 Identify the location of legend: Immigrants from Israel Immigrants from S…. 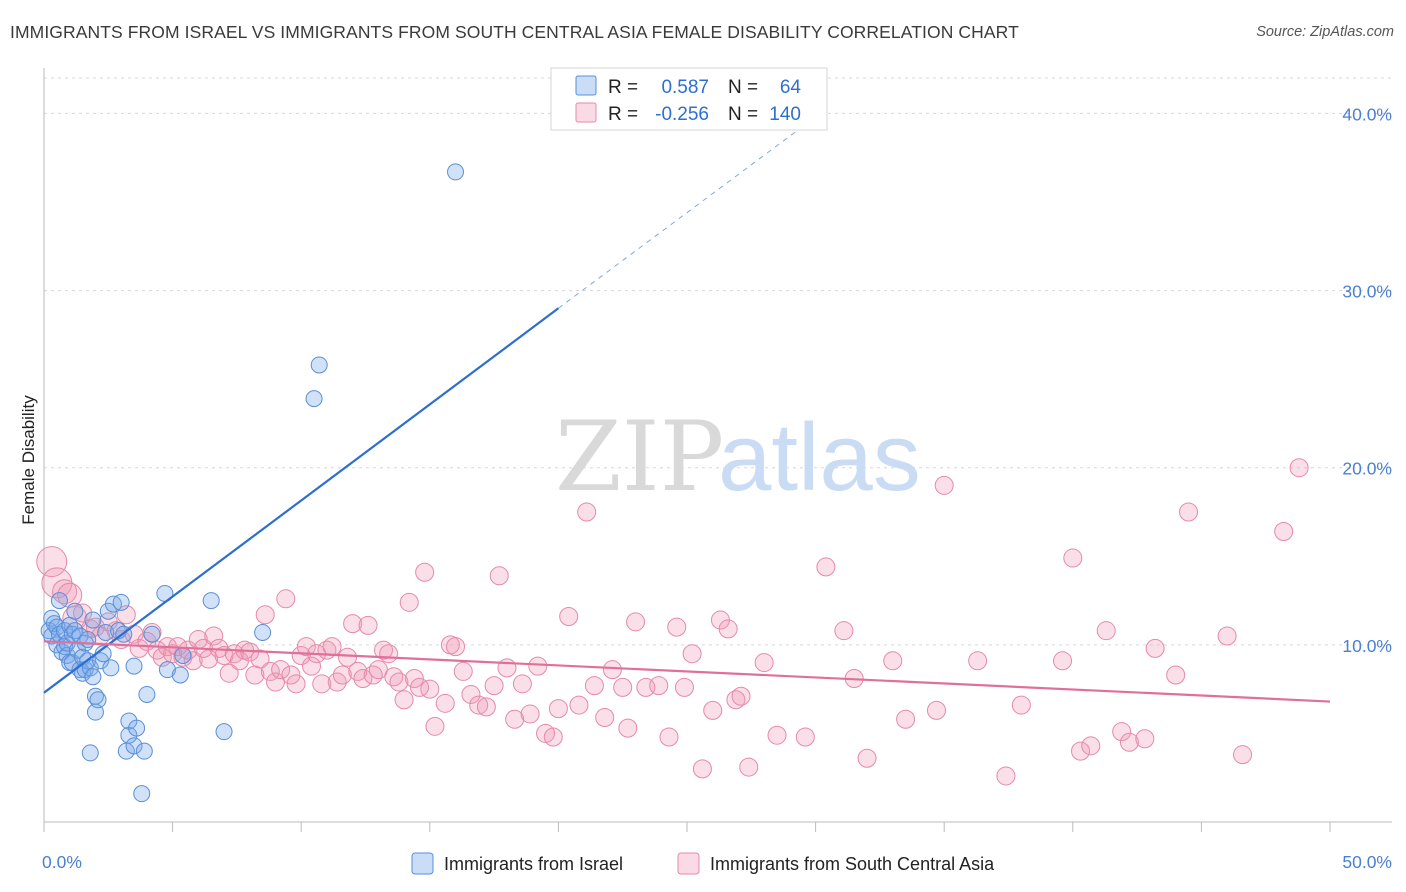
(703, 863).